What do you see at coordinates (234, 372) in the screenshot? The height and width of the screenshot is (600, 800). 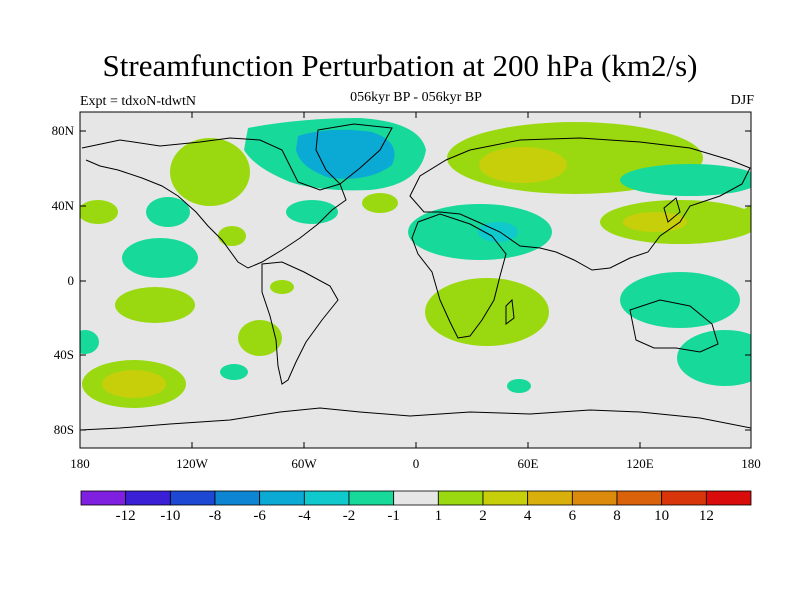 I see `south-atlantic-low` at bounding box center [234, 372].